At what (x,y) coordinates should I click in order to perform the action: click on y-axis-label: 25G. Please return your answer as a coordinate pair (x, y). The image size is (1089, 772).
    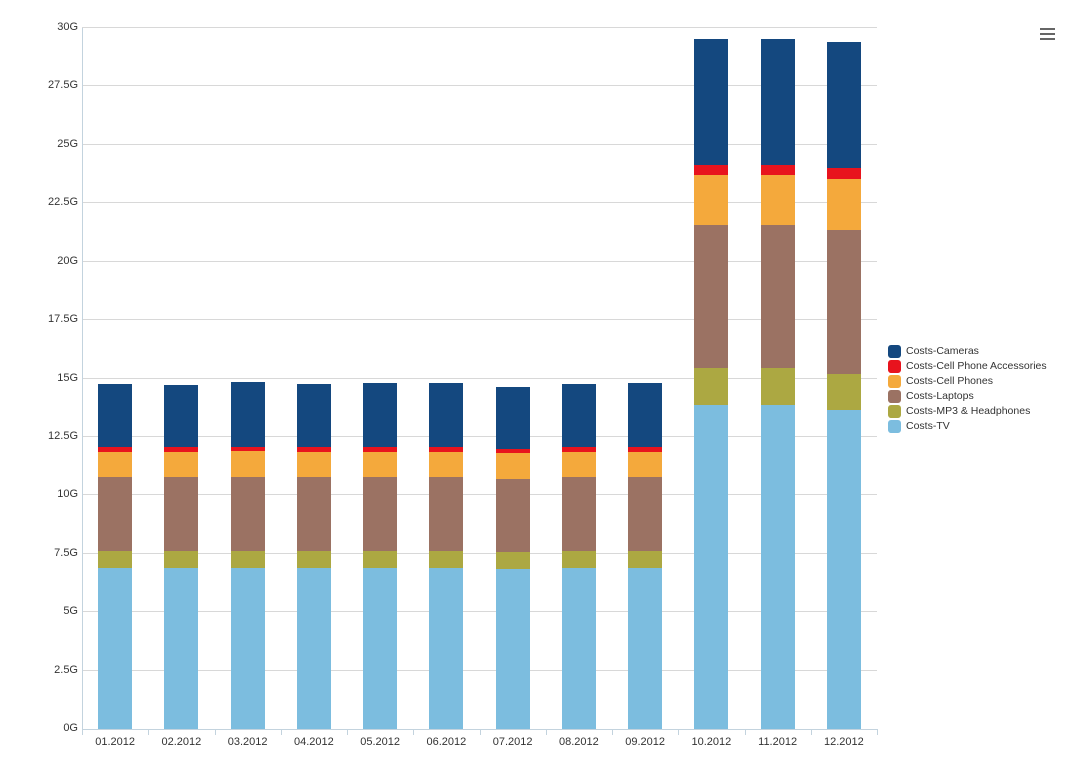
    Looking at the image, I should click on (67, 143).